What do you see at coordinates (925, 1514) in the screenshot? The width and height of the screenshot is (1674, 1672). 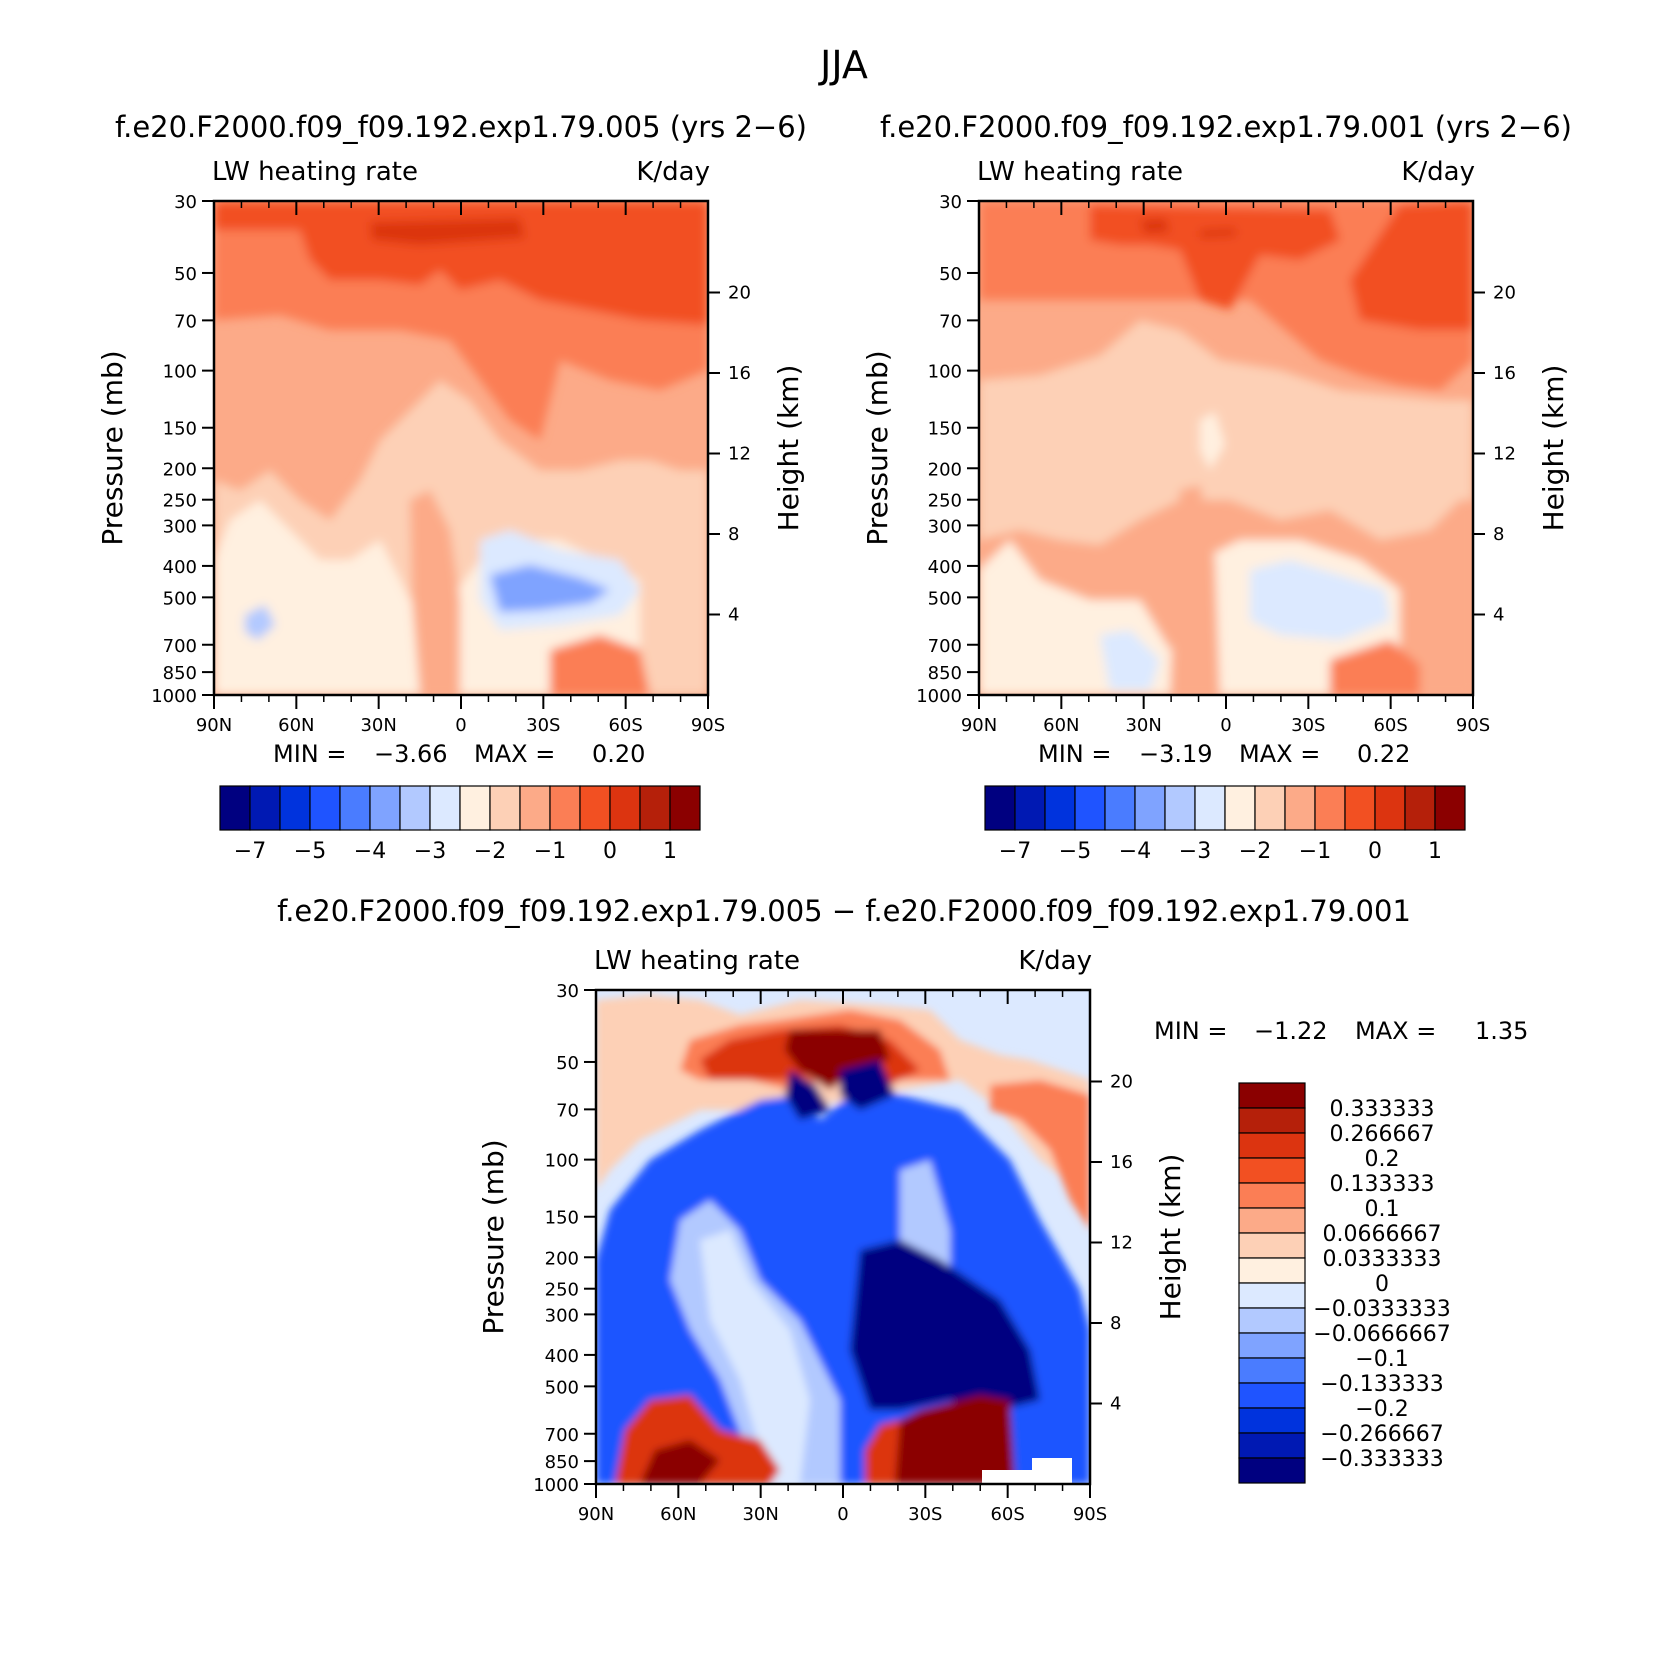 I see `panel-diff-lat-tick-label: 30S` at bounding box center [925, 1514].